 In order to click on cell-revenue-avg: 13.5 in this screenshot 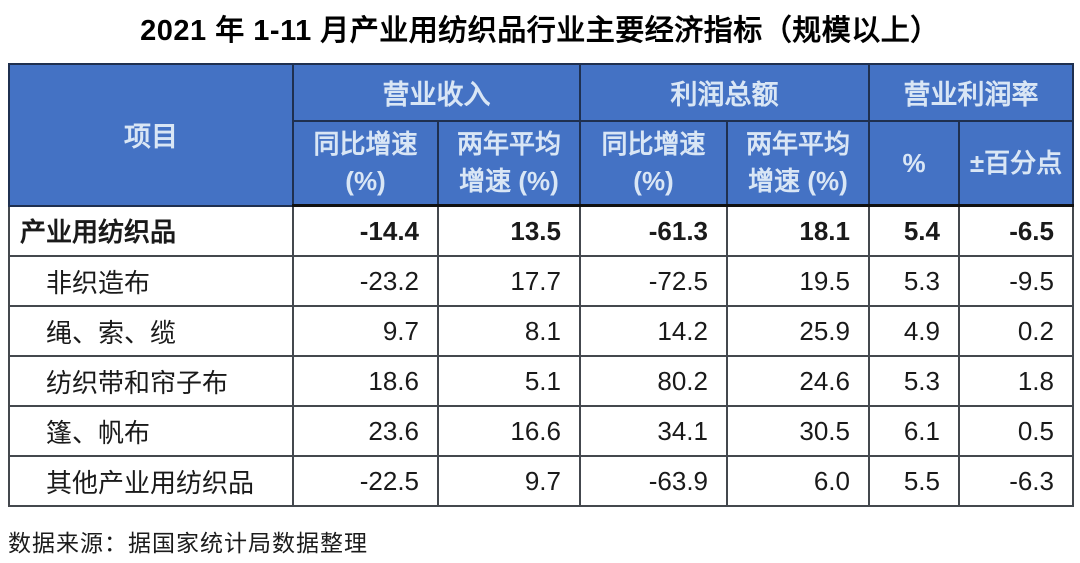, I will do `click(509, 230)`.